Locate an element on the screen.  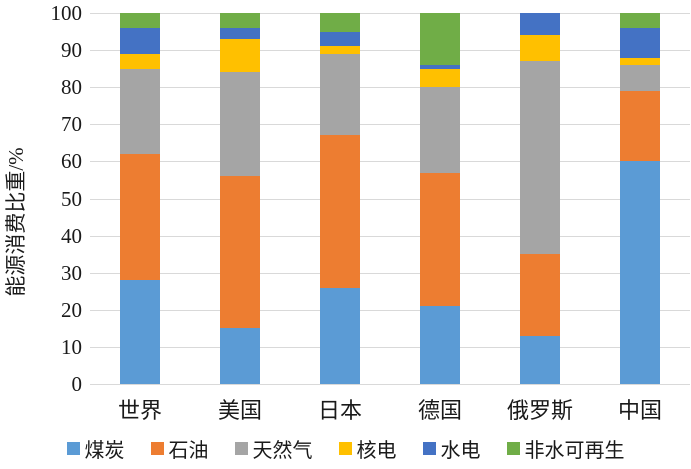
bar-segment-日本-石油 is located at coordinates (340, 211).